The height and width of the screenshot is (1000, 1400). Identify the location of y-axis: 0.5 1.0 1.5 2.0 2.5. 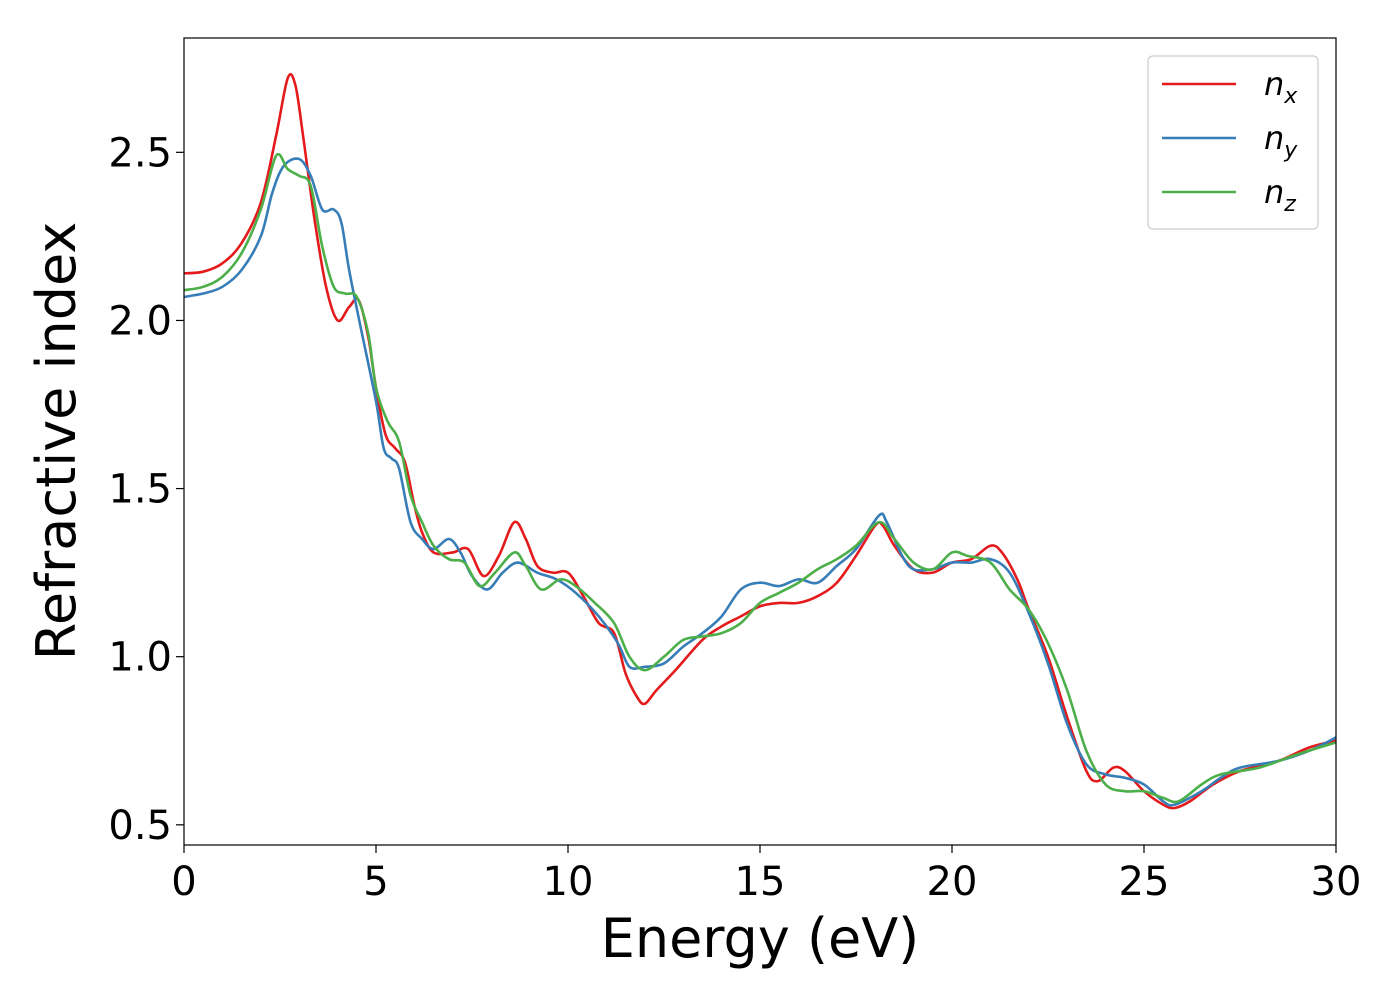
(146, 489).